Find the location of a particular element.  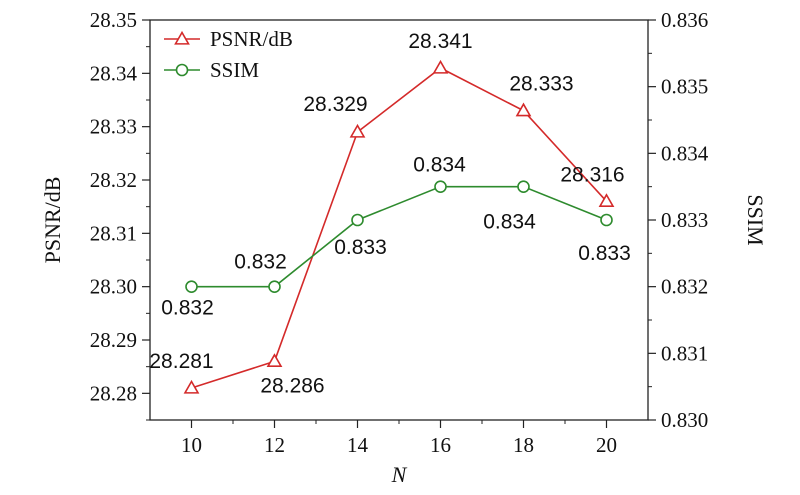

psnr-data-label: 28.333 is located at coordinates (541, 84).